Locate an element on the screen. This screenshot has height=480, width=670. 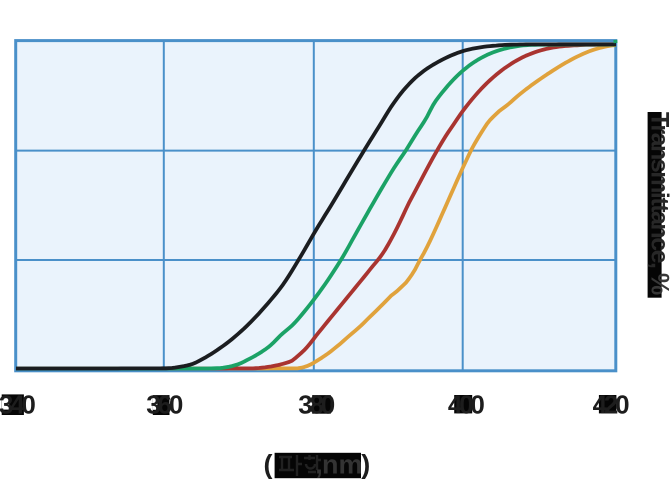
svg-text: 400 is located at coordinates (466, 404).